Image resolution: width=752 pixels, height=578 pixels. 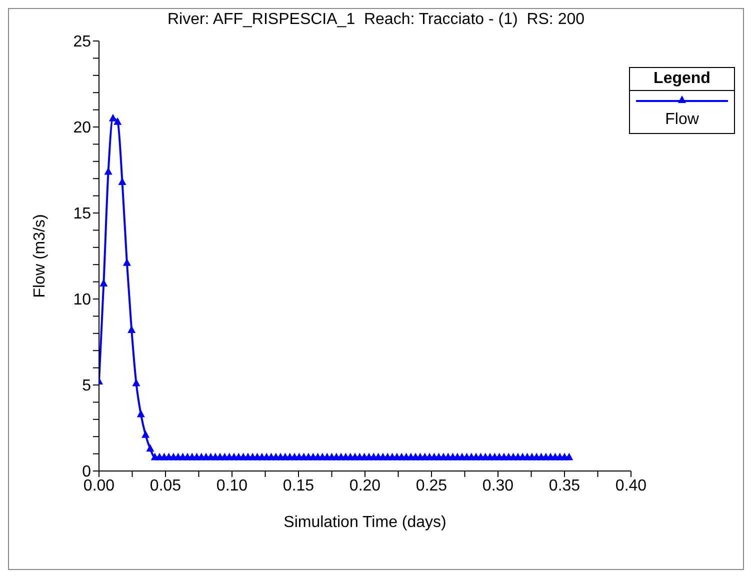 I want to click on x-tick-label: 0.15, so click(x=298, y=485).